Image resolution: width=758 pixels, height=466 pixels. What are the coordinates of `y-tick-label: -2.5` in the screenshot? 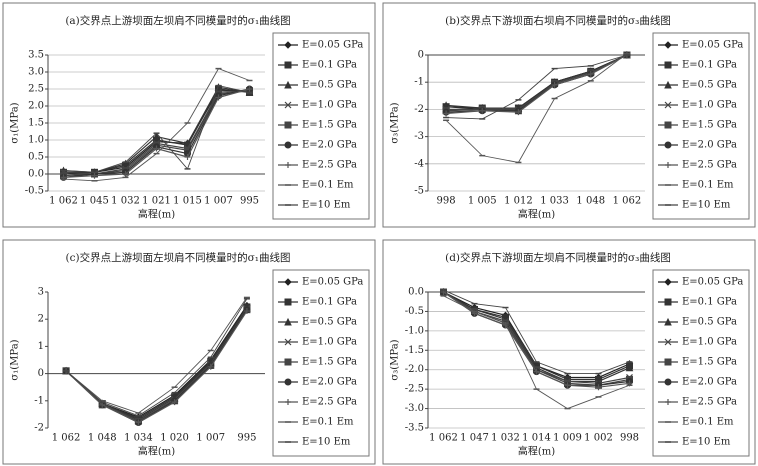 It's located at (414, 389).